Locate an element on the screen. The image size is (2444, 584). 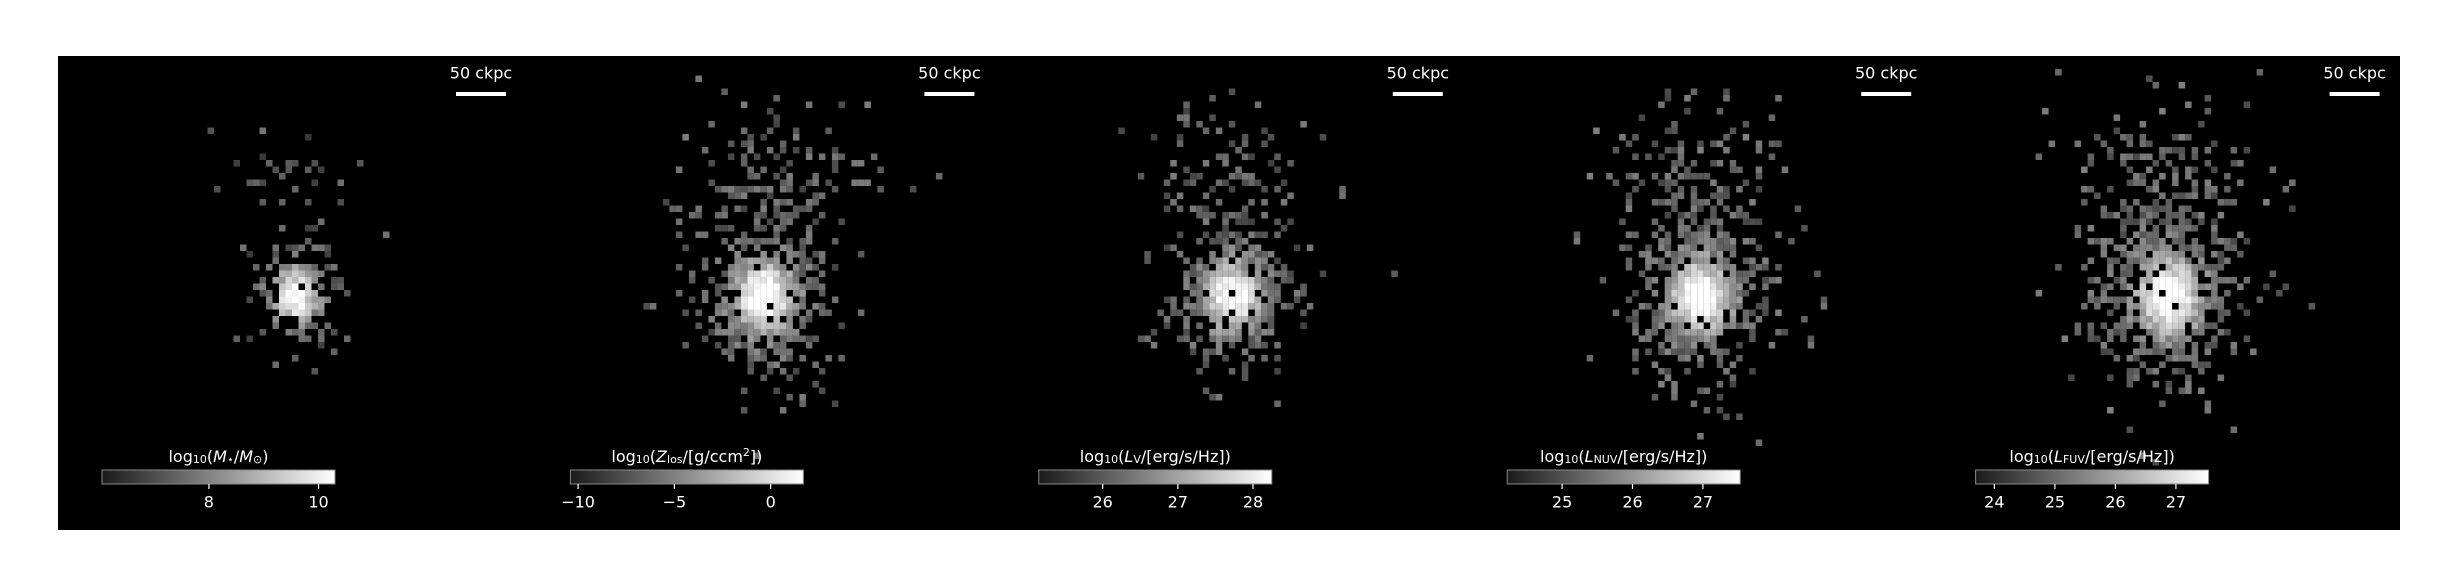
colorbar-tick-label: 28 is located at coordinates (1253, 502).